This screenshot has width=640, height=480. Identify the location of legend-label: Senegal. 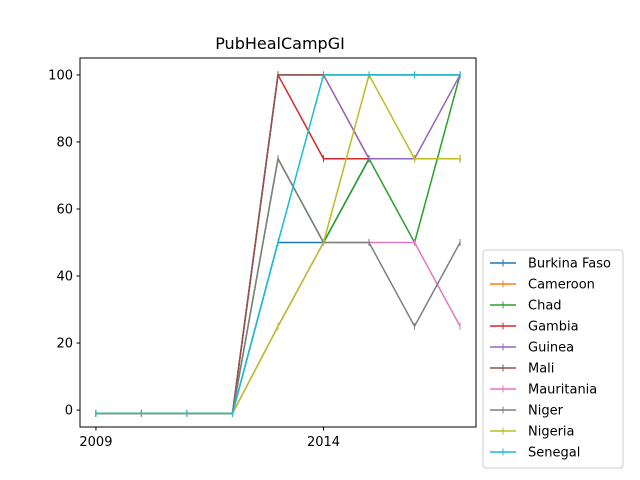
(554, 453).